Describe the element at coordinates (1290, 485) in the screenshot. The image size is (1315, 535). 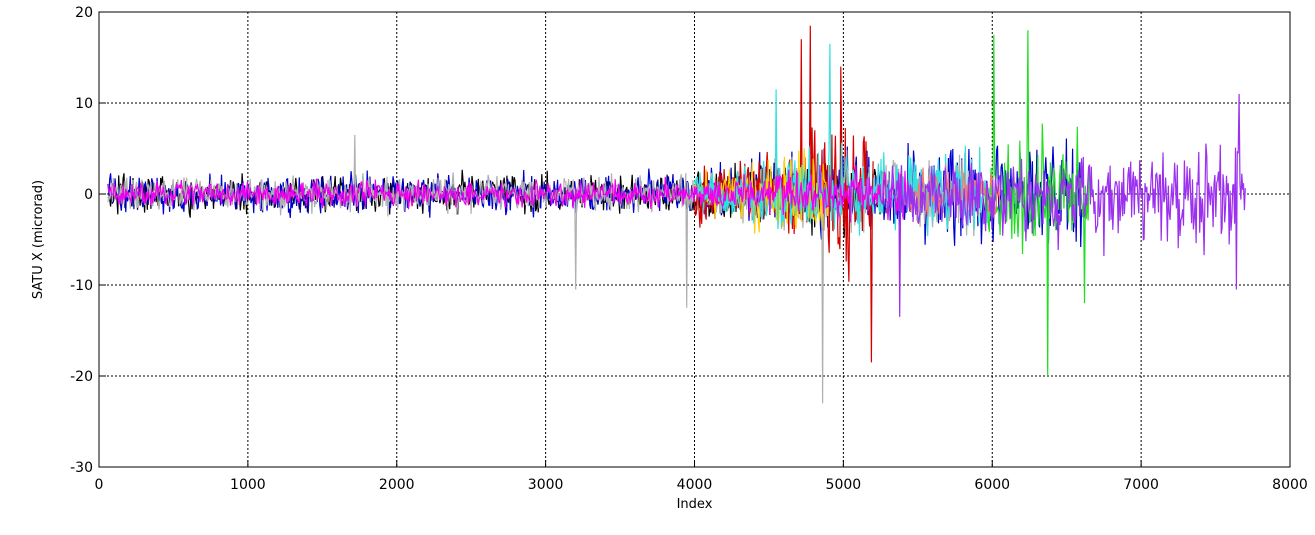
I see `x-tick-label: 8000` at that location.